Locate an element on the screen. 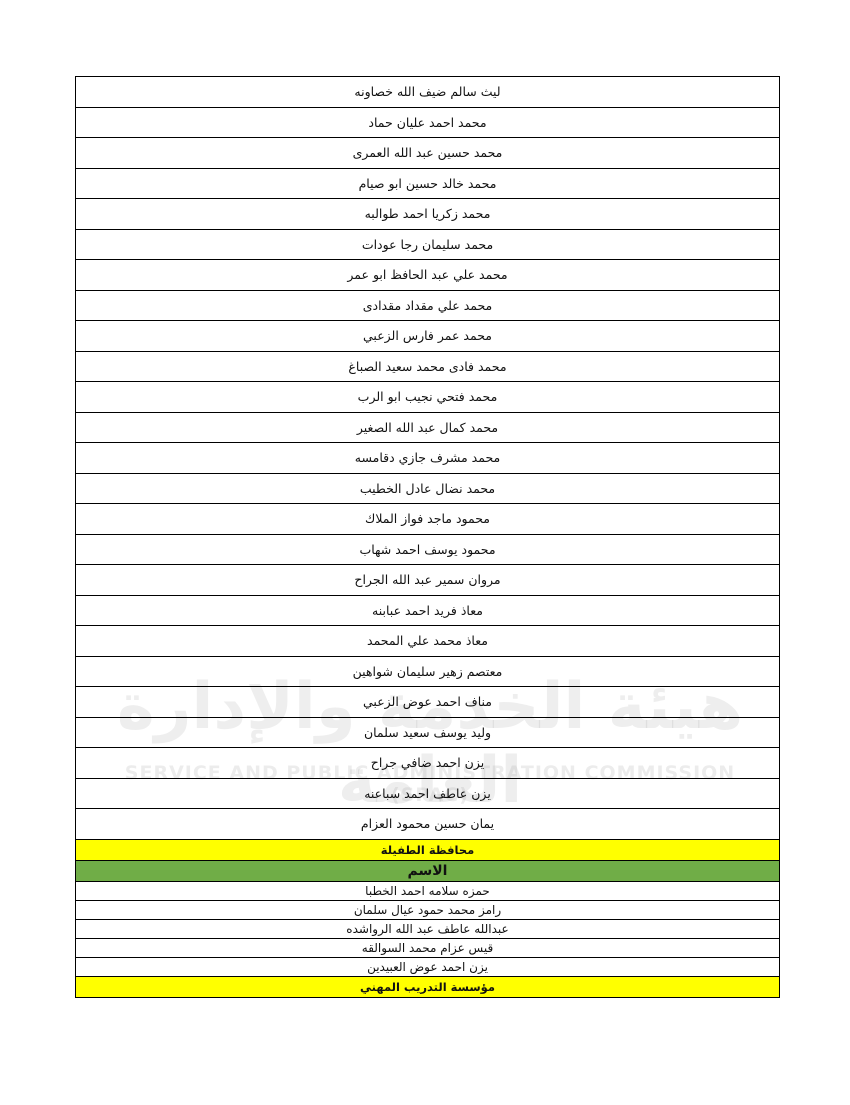 Image resolution: width=850 pixels, height=1105 pixels. table-row: محمد فادى محمد سعيد الصباغ is located at coordinates (427, 366).